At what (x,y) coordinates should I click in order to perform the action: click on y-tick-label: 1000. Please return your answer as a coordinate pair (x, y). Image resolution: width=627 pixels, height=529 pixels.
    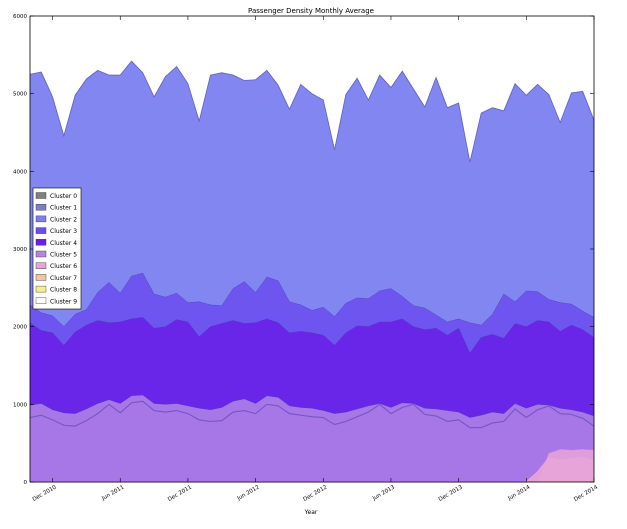
    Looking at the image, I should click on (20, 405).